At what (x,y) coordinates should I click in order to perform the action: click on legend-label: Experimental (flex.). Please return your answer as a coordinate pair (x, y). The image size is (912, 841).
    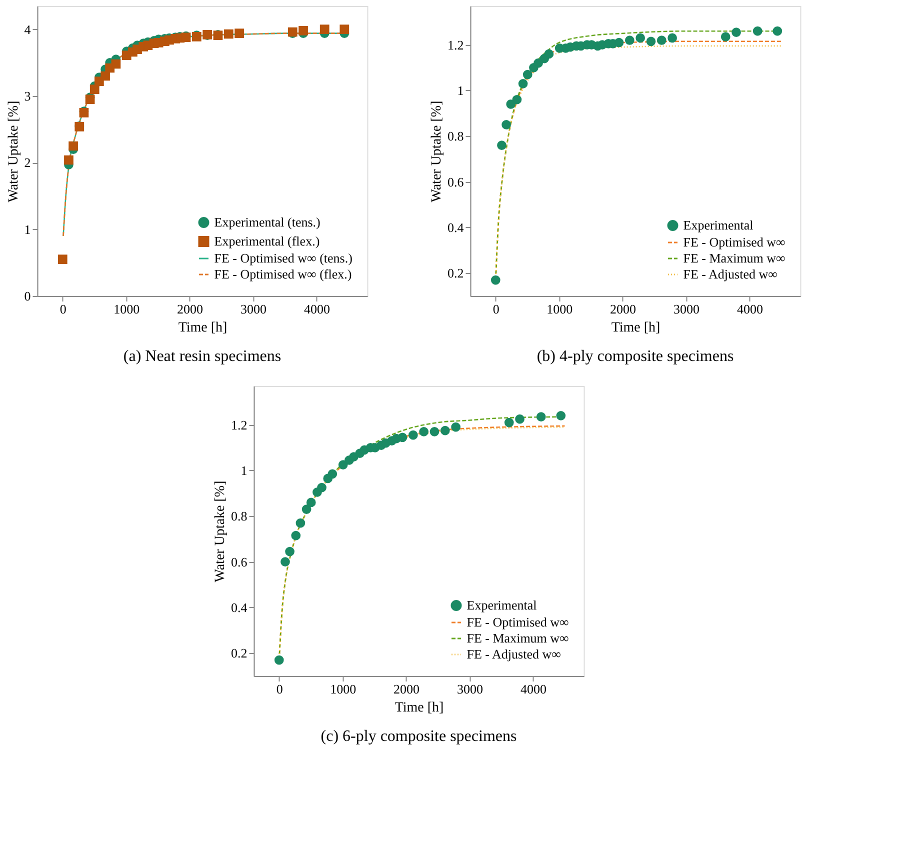
    Looking at the image, I should click on (267, 241).